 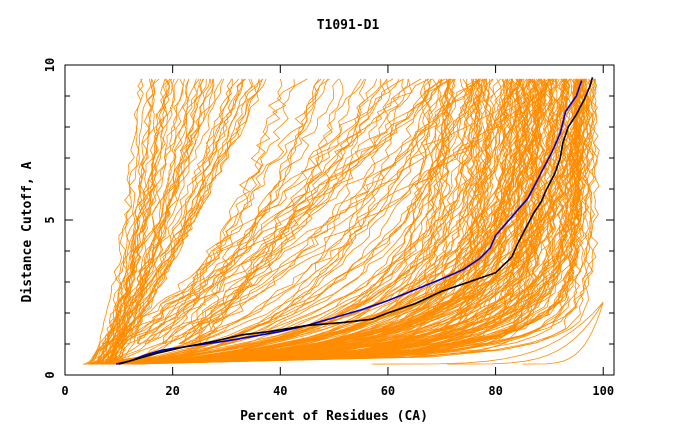 What do you see at coordinates (50, 374) in the screenshot?
I see `y-tick-label-0: 0` at bounding box center [50, 374].